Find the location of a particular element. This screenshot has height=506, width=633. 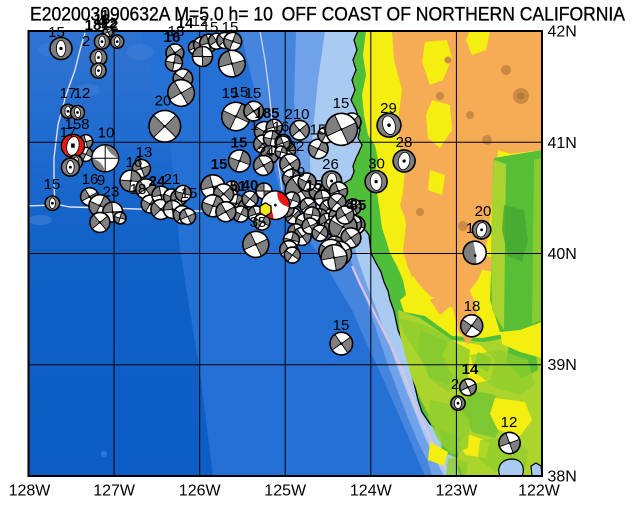

svg-text: 122W is located at coordinates (539, 491).